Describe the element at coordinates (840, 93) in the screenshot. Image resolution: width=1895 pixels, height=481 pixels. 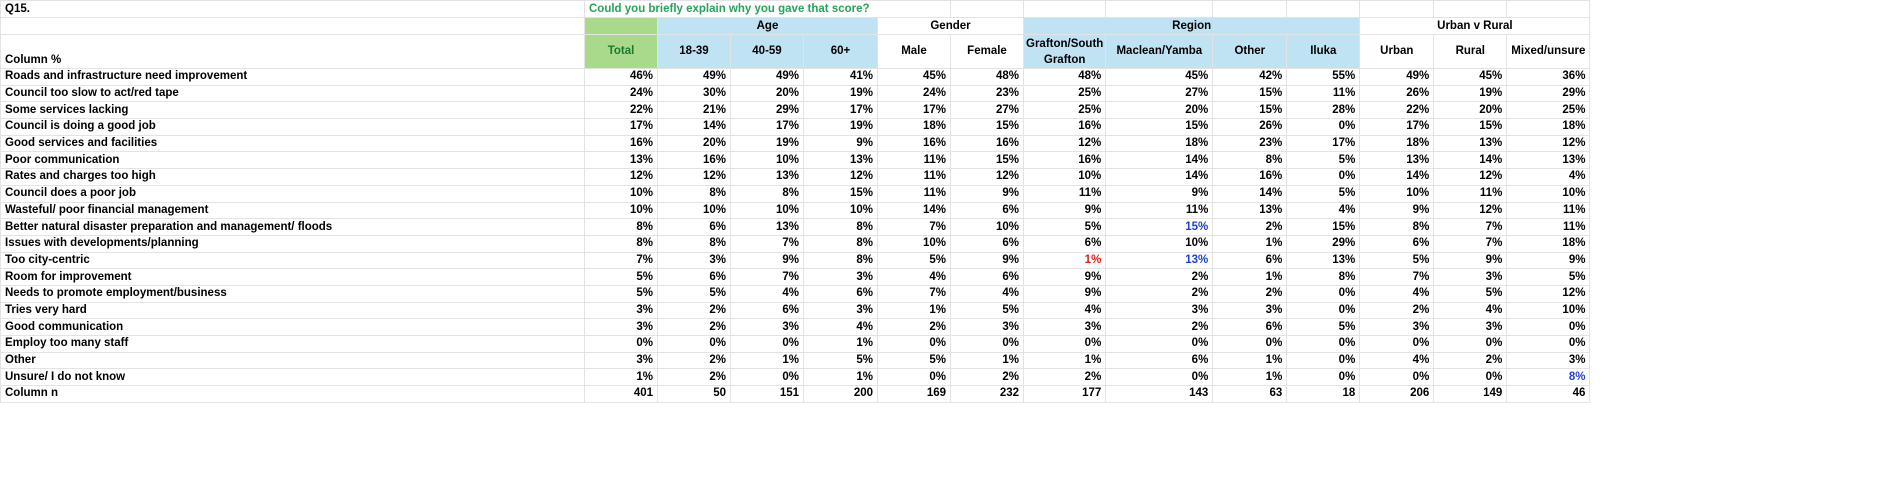
I see `table-cell: 19%` at that location.